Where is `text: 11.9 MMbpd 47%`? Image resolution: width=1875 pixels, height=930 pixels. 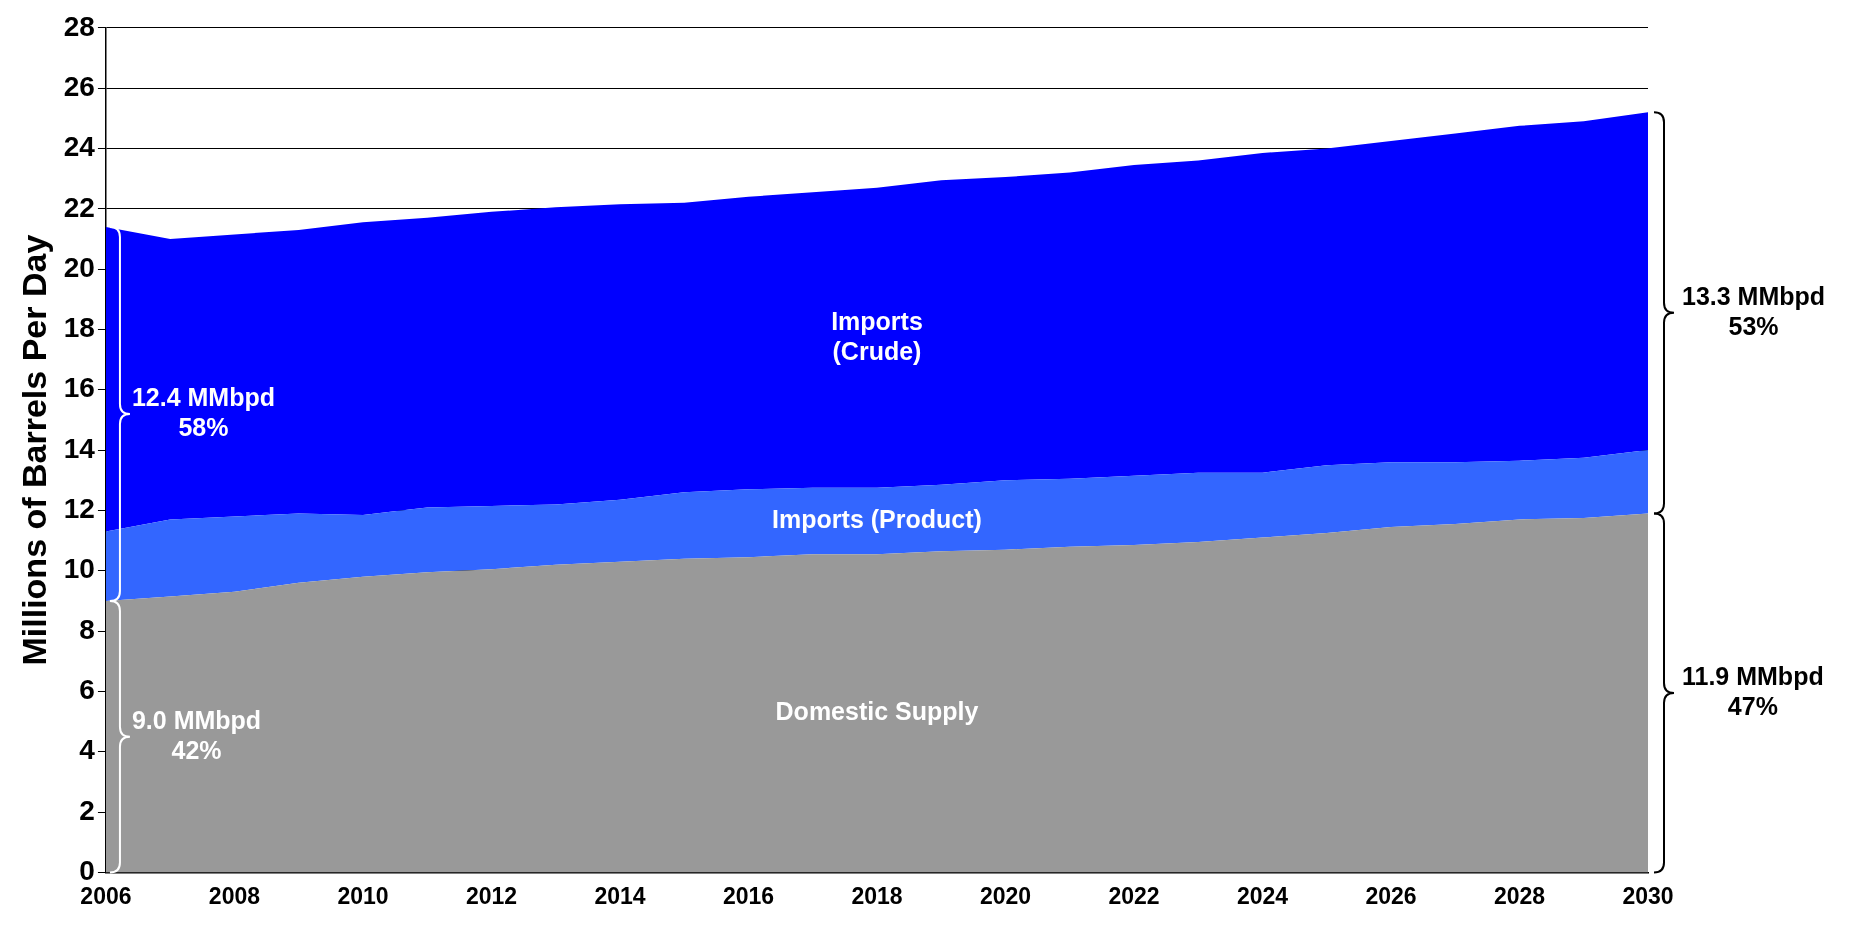 text: 11.9 MMbpd 47% is located at coordinates (1753, 690).